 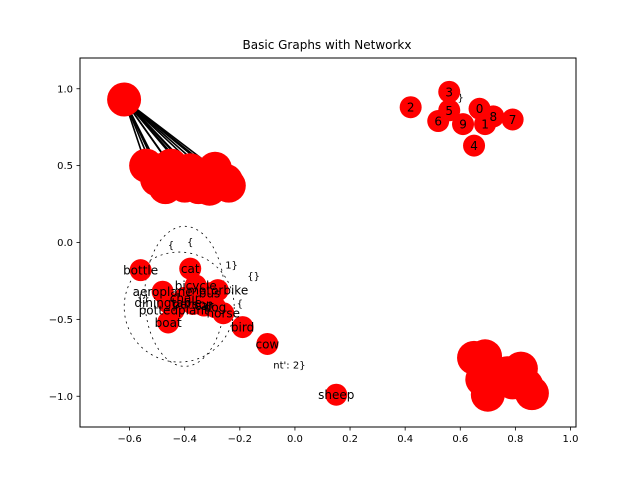 What do you see at coordinates (129, 439) in the screenshot?
I see `x-tick-label: −0.6` at bounding box center [129, 439].